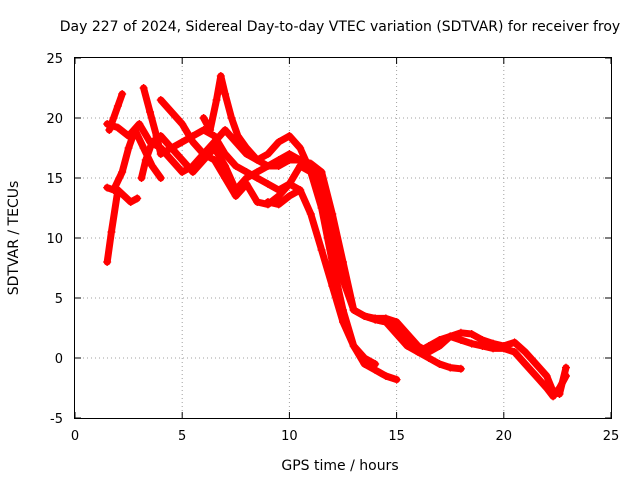  Describe the element at coordinates (54, 239) in the screenshot. I see `y-tick-label: 10` at that location.